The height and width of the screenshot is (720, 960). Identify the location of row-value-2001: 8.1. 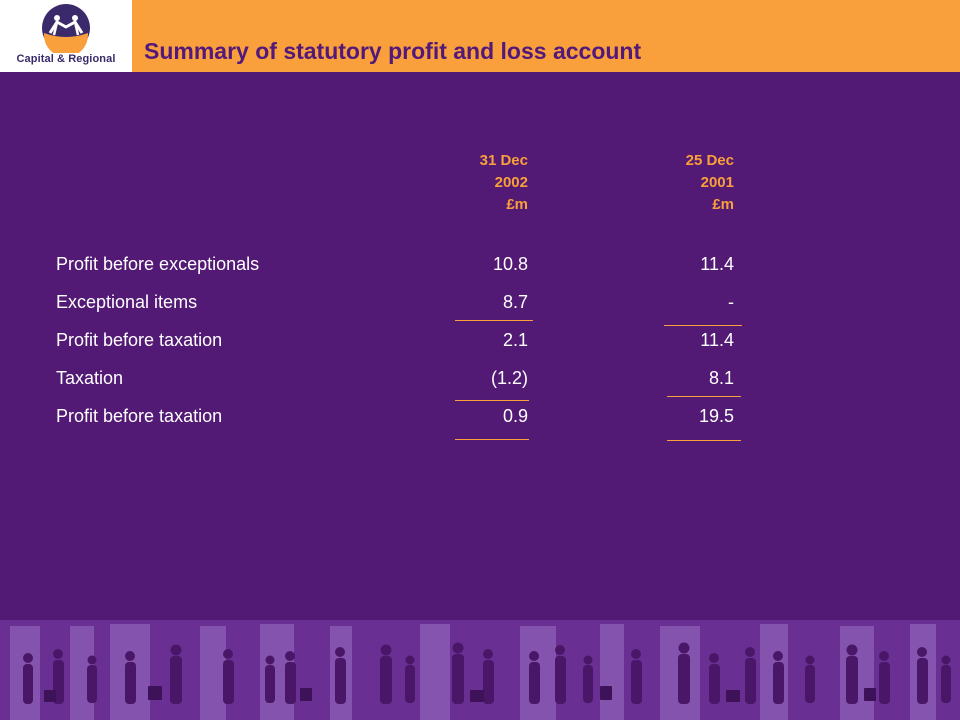
(721, 378).